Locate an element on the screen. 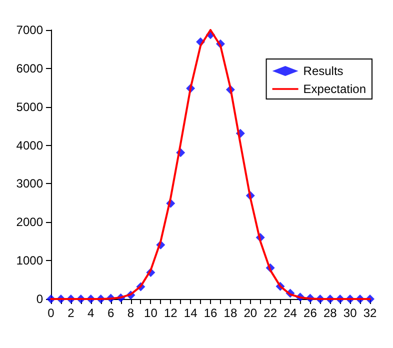 The width and height of the screenshot is (393, 348). x-tick-label: 20 is located at coordinates (251, 313).